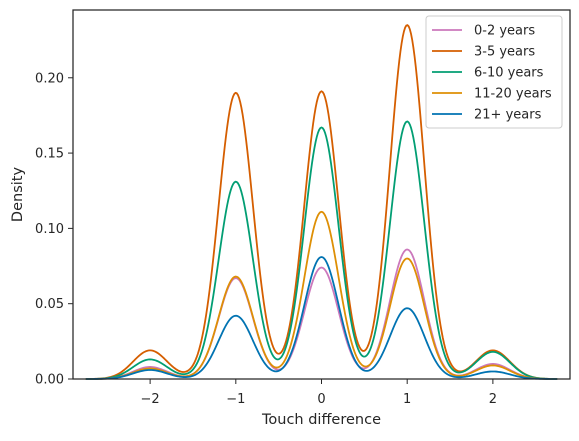 The height and width of the screenshot is (441, 579). Describe the element at coordinates (49, 154) in the screenshot. I see `y-tick-label: 0.15` at that location.